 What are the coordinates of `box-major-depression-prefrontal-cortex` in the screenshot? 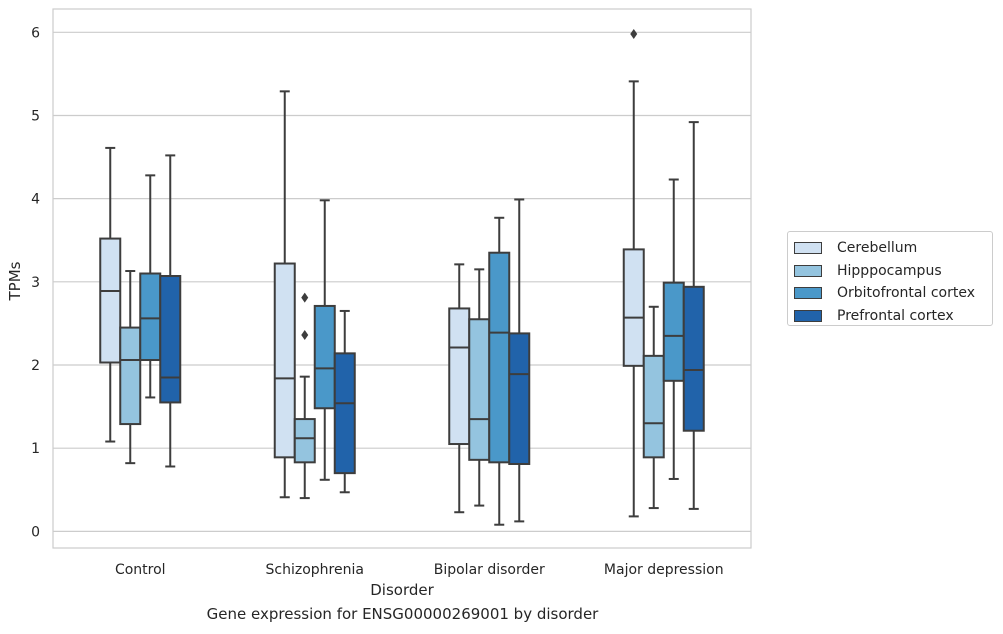 It's located at (693, 315).